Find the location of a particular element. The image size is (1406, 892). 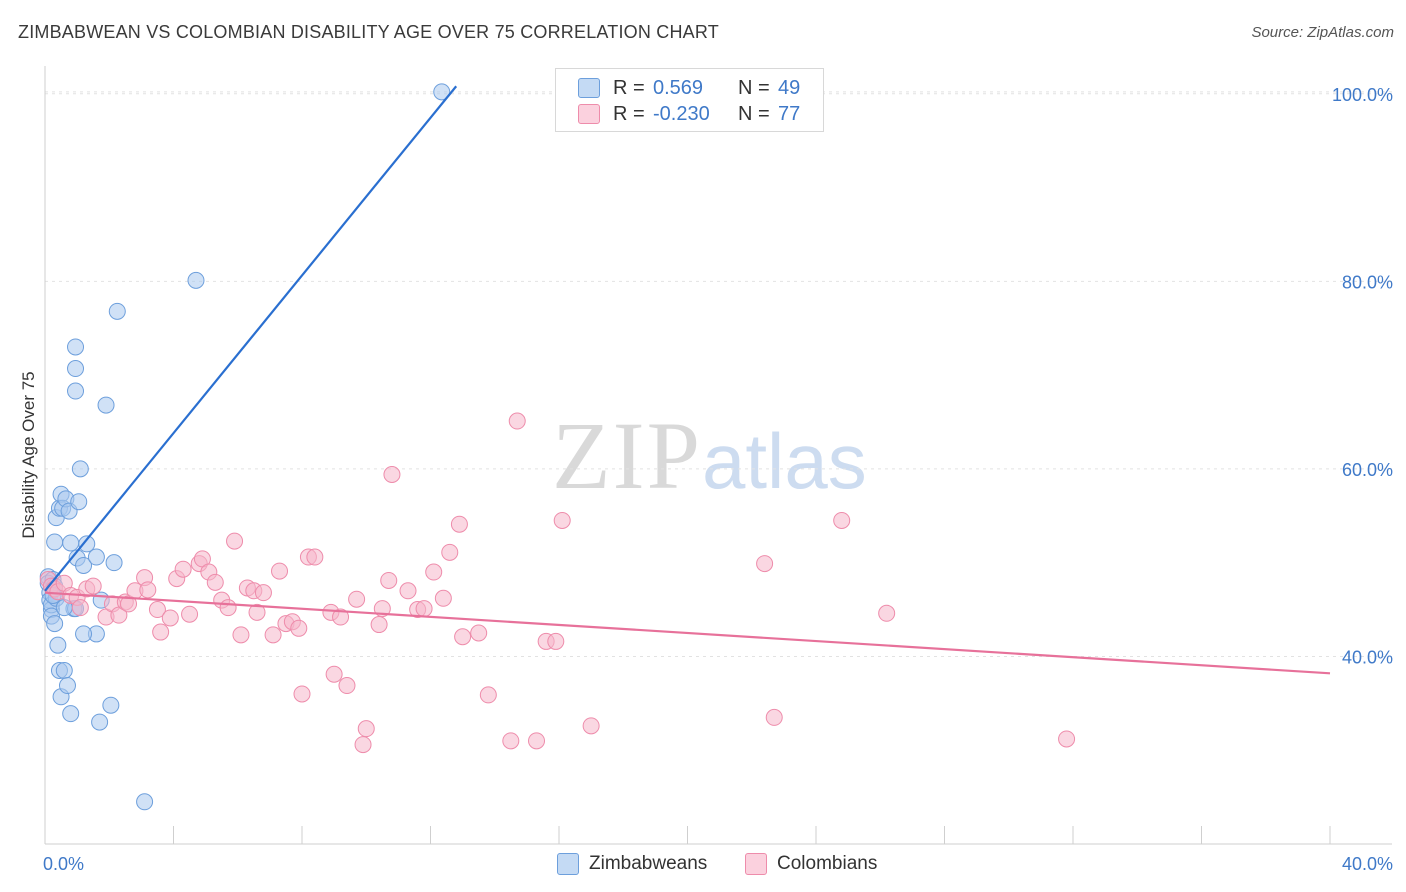

legend-row-zimbabweans: R = 0.569 N = 49 is located at coordinates (689, 88).